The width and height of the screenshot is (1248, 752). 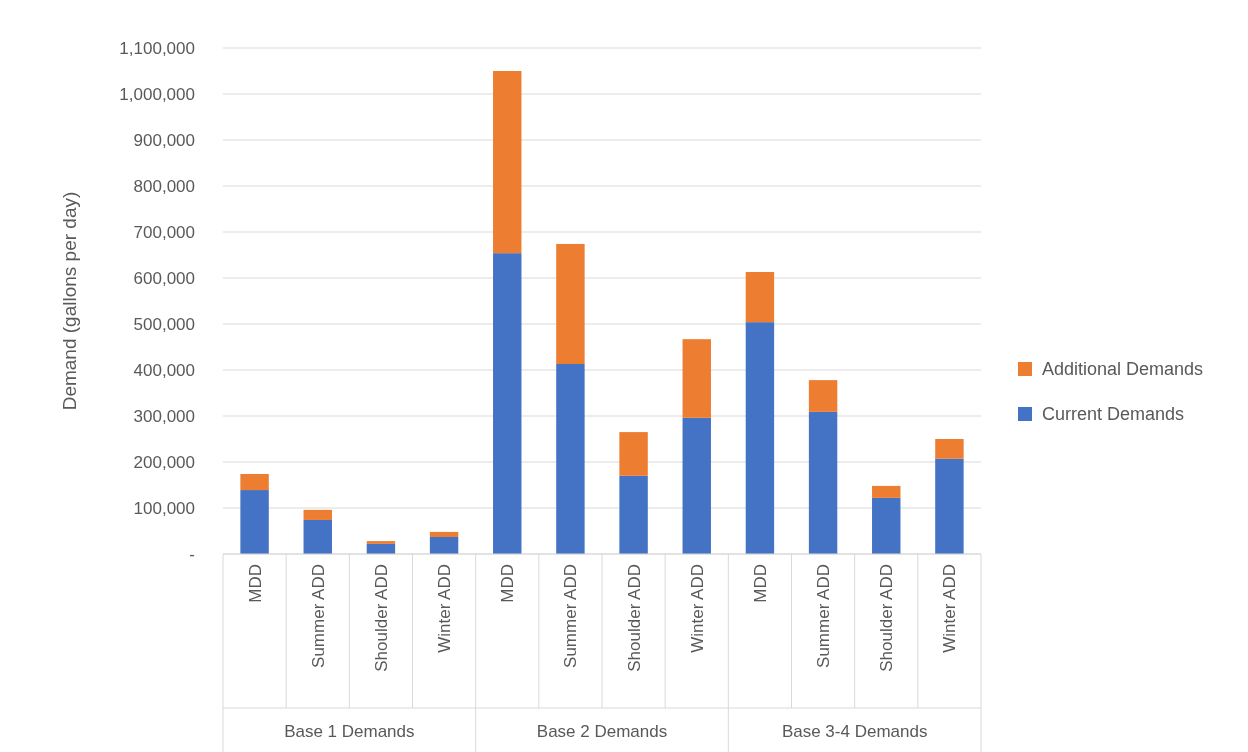 What do you see at coordinates (69, 301) in the screenshot?
I see `y-axis-title: Demand (gallons per day)` at bounding box center [69, 301].